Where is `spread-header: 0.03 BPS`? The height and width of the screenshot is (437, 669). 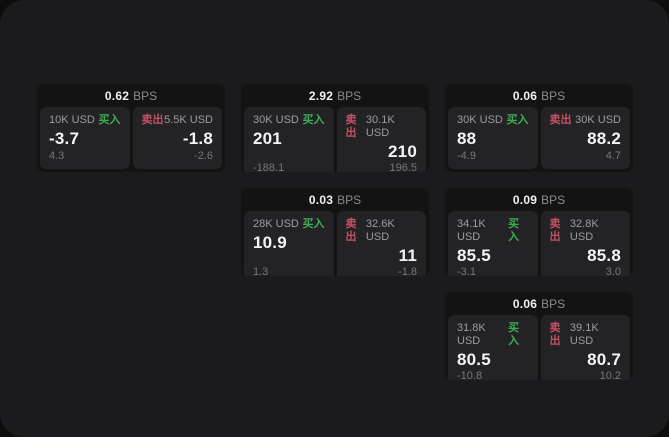
spread-header: 0.03 BPS is located at coordinates (335, 199).